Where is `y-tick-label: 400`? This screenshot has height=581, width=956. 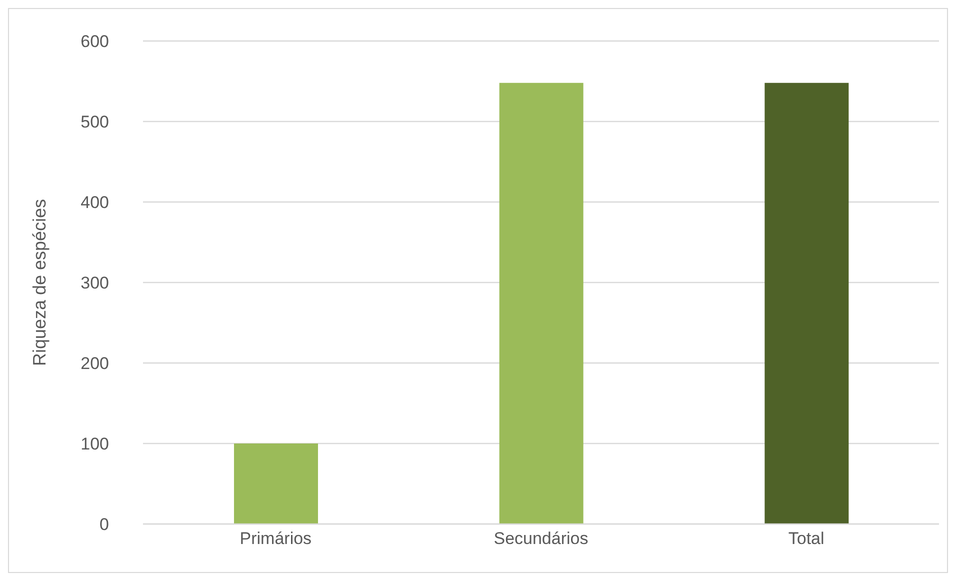
y-tick-label: 400 is located at coordinates (94, 202).